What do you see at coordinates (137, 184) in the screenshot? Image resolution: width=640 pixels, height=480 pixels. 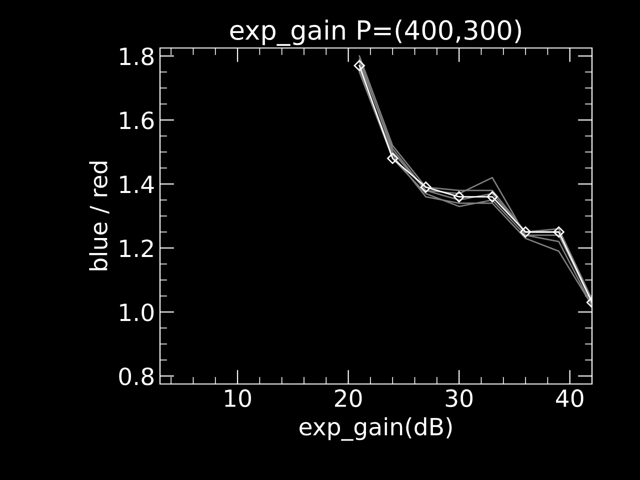 I see `y-tick-label: 1.4` at bounding box center [137, 184].